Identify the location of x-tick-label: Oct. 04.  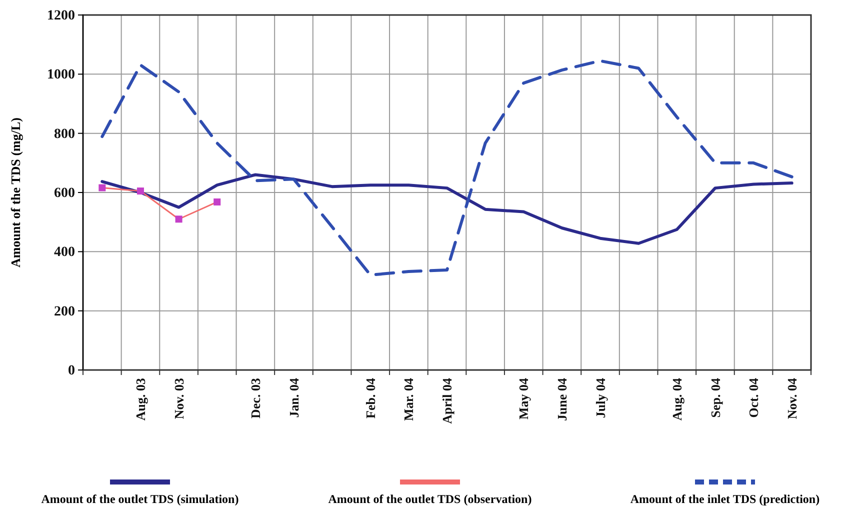
(754, 398).